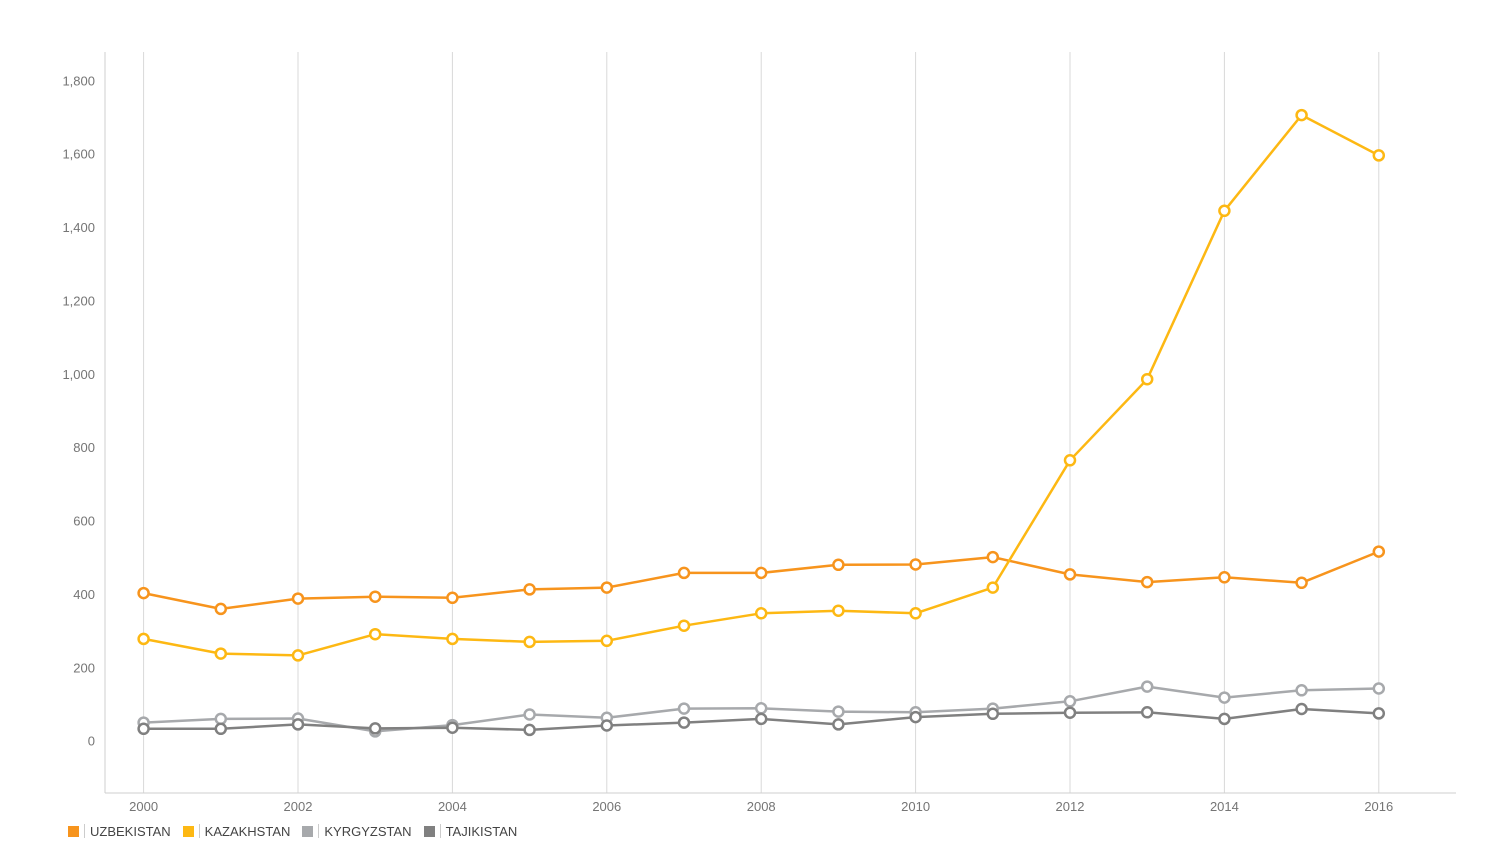 The width and height of the screenshot is (1491, 862). I want to click on legend-label: KYRGYZSTAN, so click(368, 831).